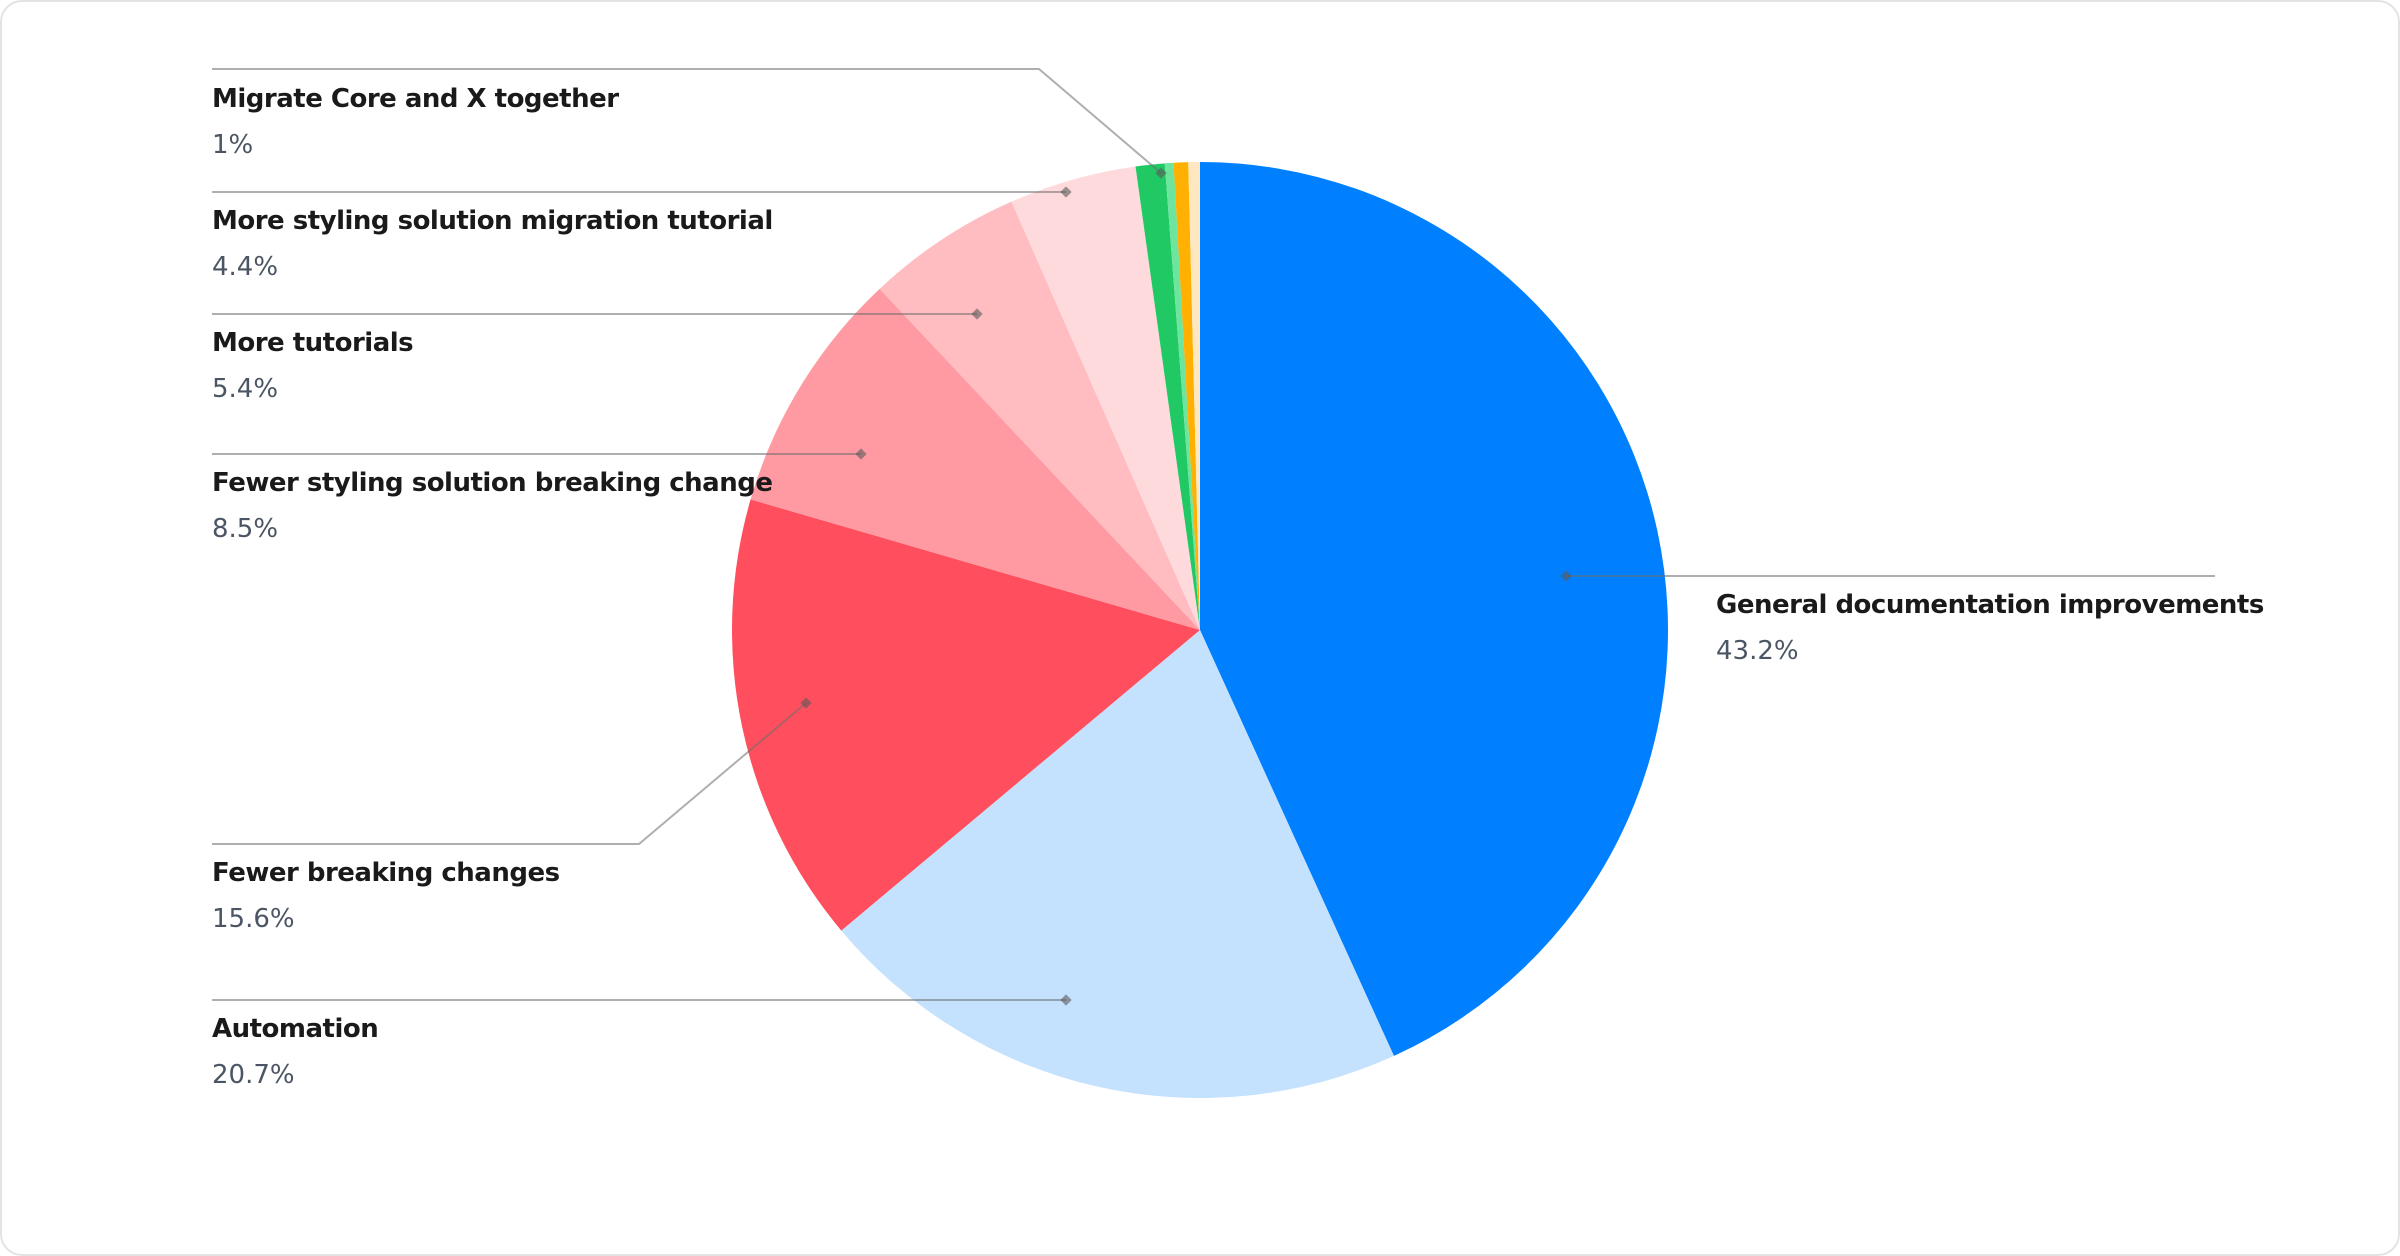 The image size is (2400, 1256). Describe the element at coordinates (415, 99) in the screenshot. I see `slice-label: Migrate Core and X together` at that location.